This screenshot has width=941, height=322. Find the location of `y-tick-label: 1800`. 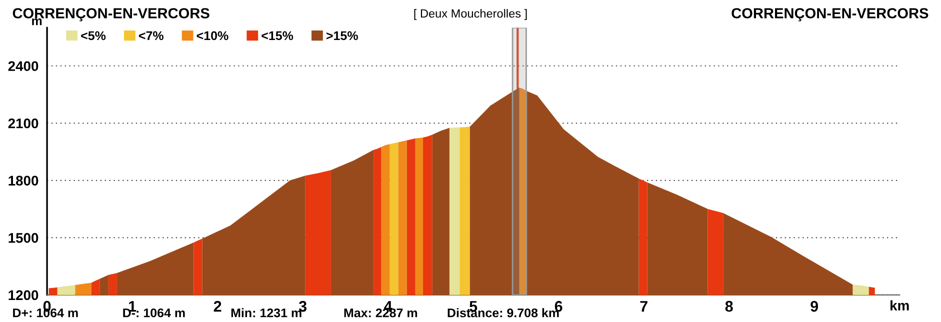

y-tick-label: 1800 is located at coordinates (23, 181).